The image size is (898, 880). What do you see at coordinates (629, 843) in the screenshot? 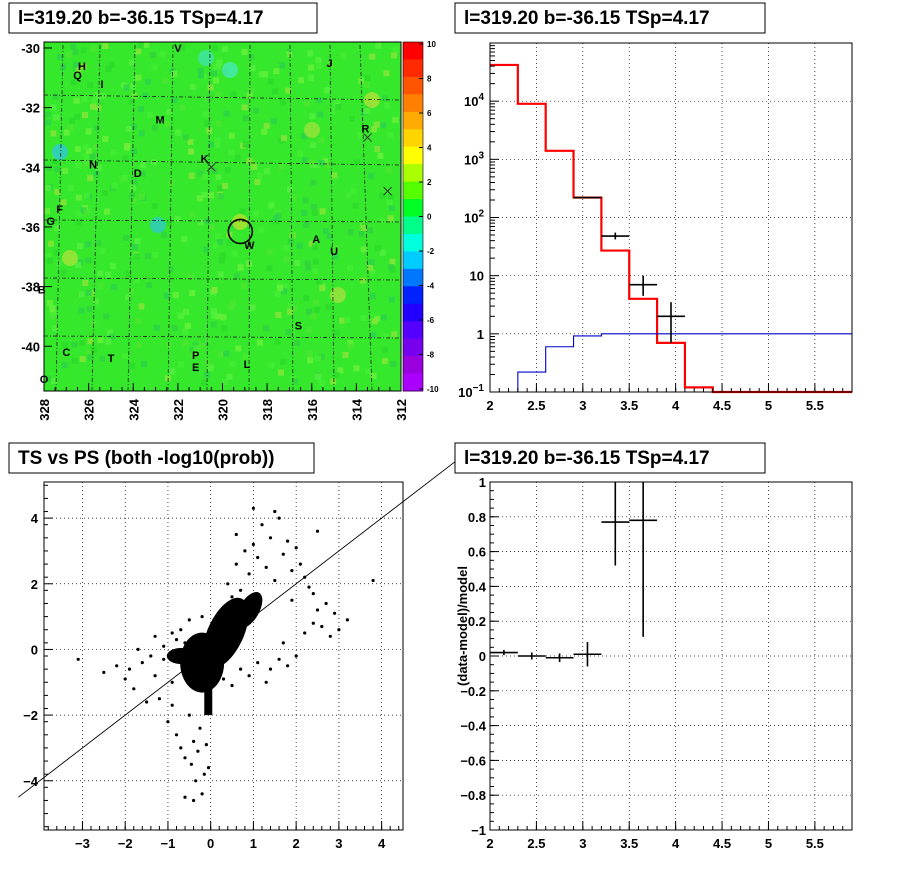
I see `x-tick-label: 3.5` at bounding box center [629, 843].